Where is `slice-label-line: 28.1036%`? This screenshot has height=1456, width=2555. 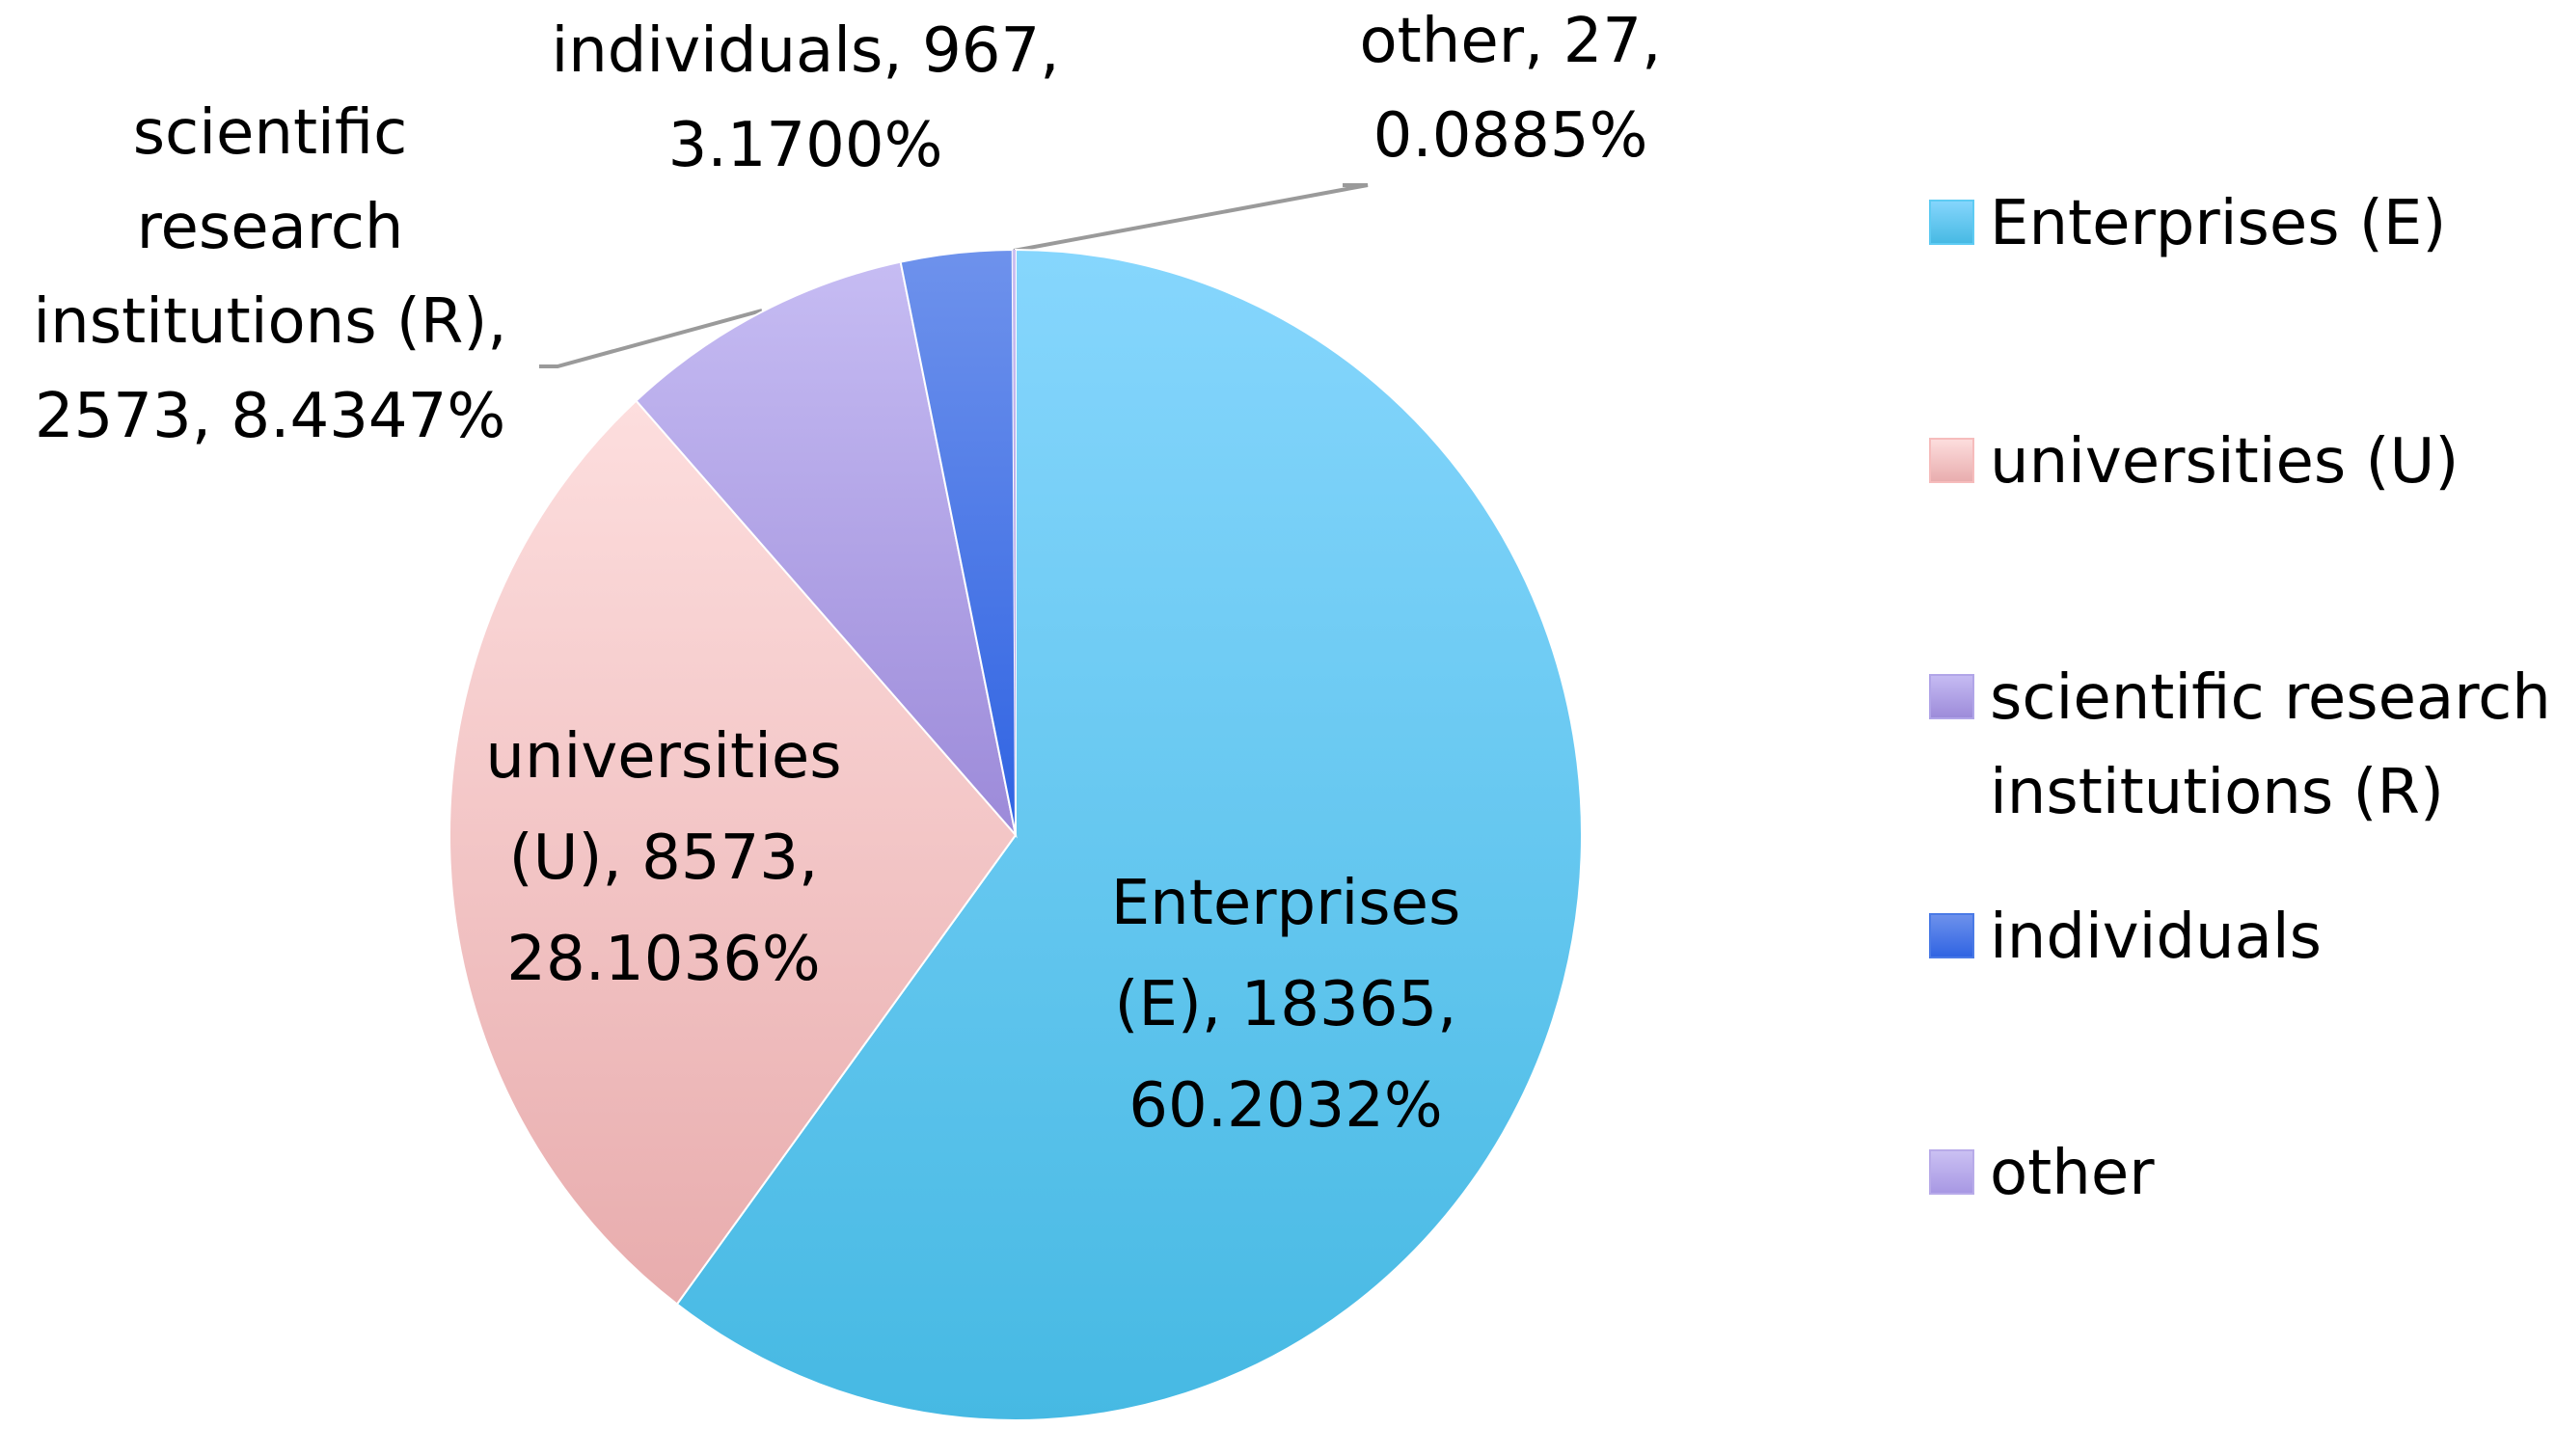 slice-label-line: 28.1036% is located at coordinates (663, 960).